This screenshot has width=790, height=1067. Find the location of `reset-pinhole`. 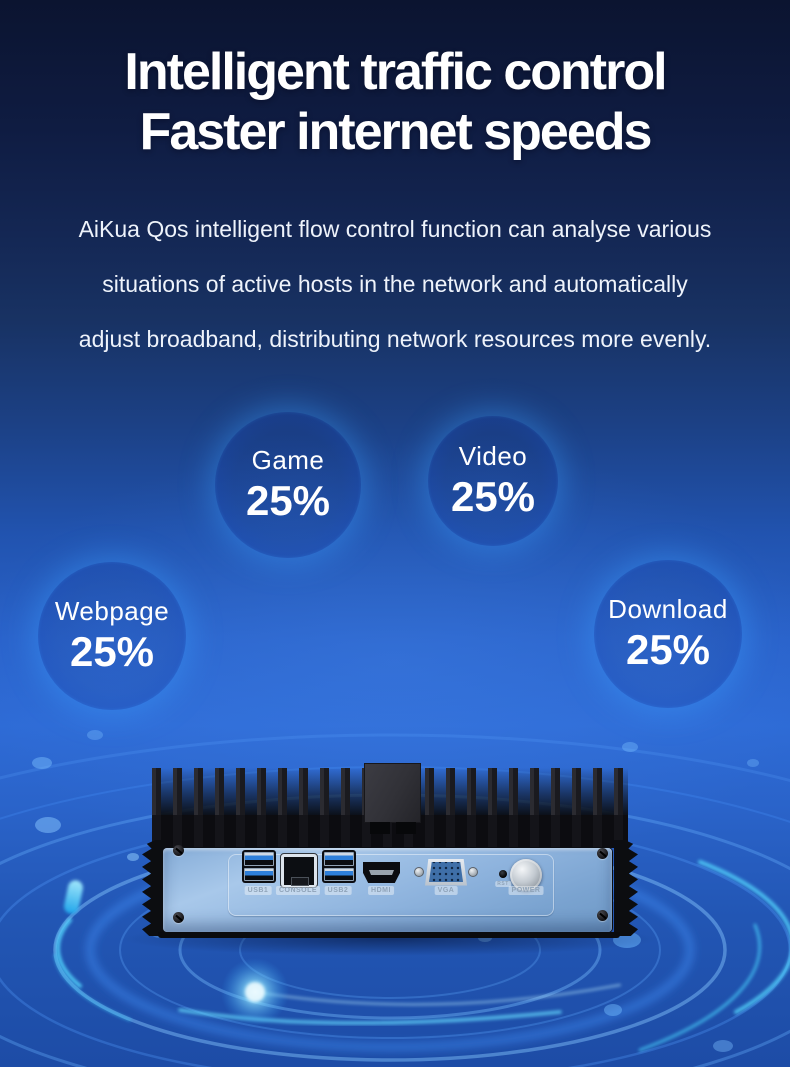

reset-pinhole is located at coordinates (503, 874).